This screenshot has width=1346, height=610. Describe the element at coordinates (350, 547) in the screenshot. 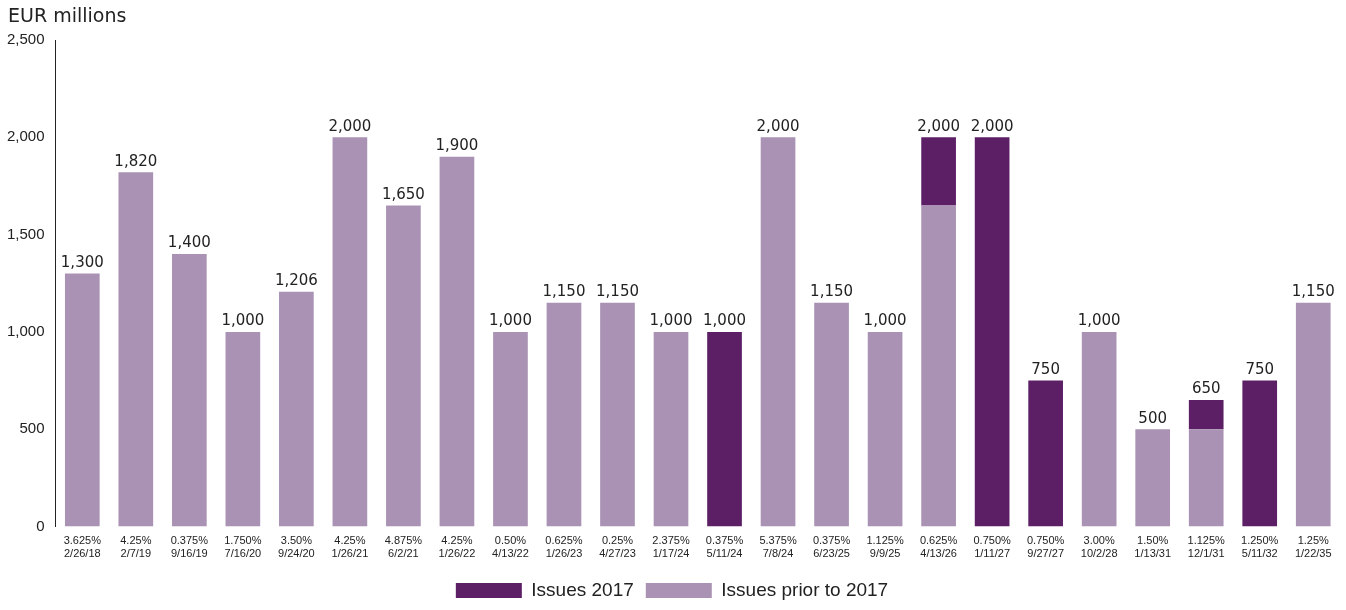

I see `x-tick-label: 4.25% 1/26/21` at that location.